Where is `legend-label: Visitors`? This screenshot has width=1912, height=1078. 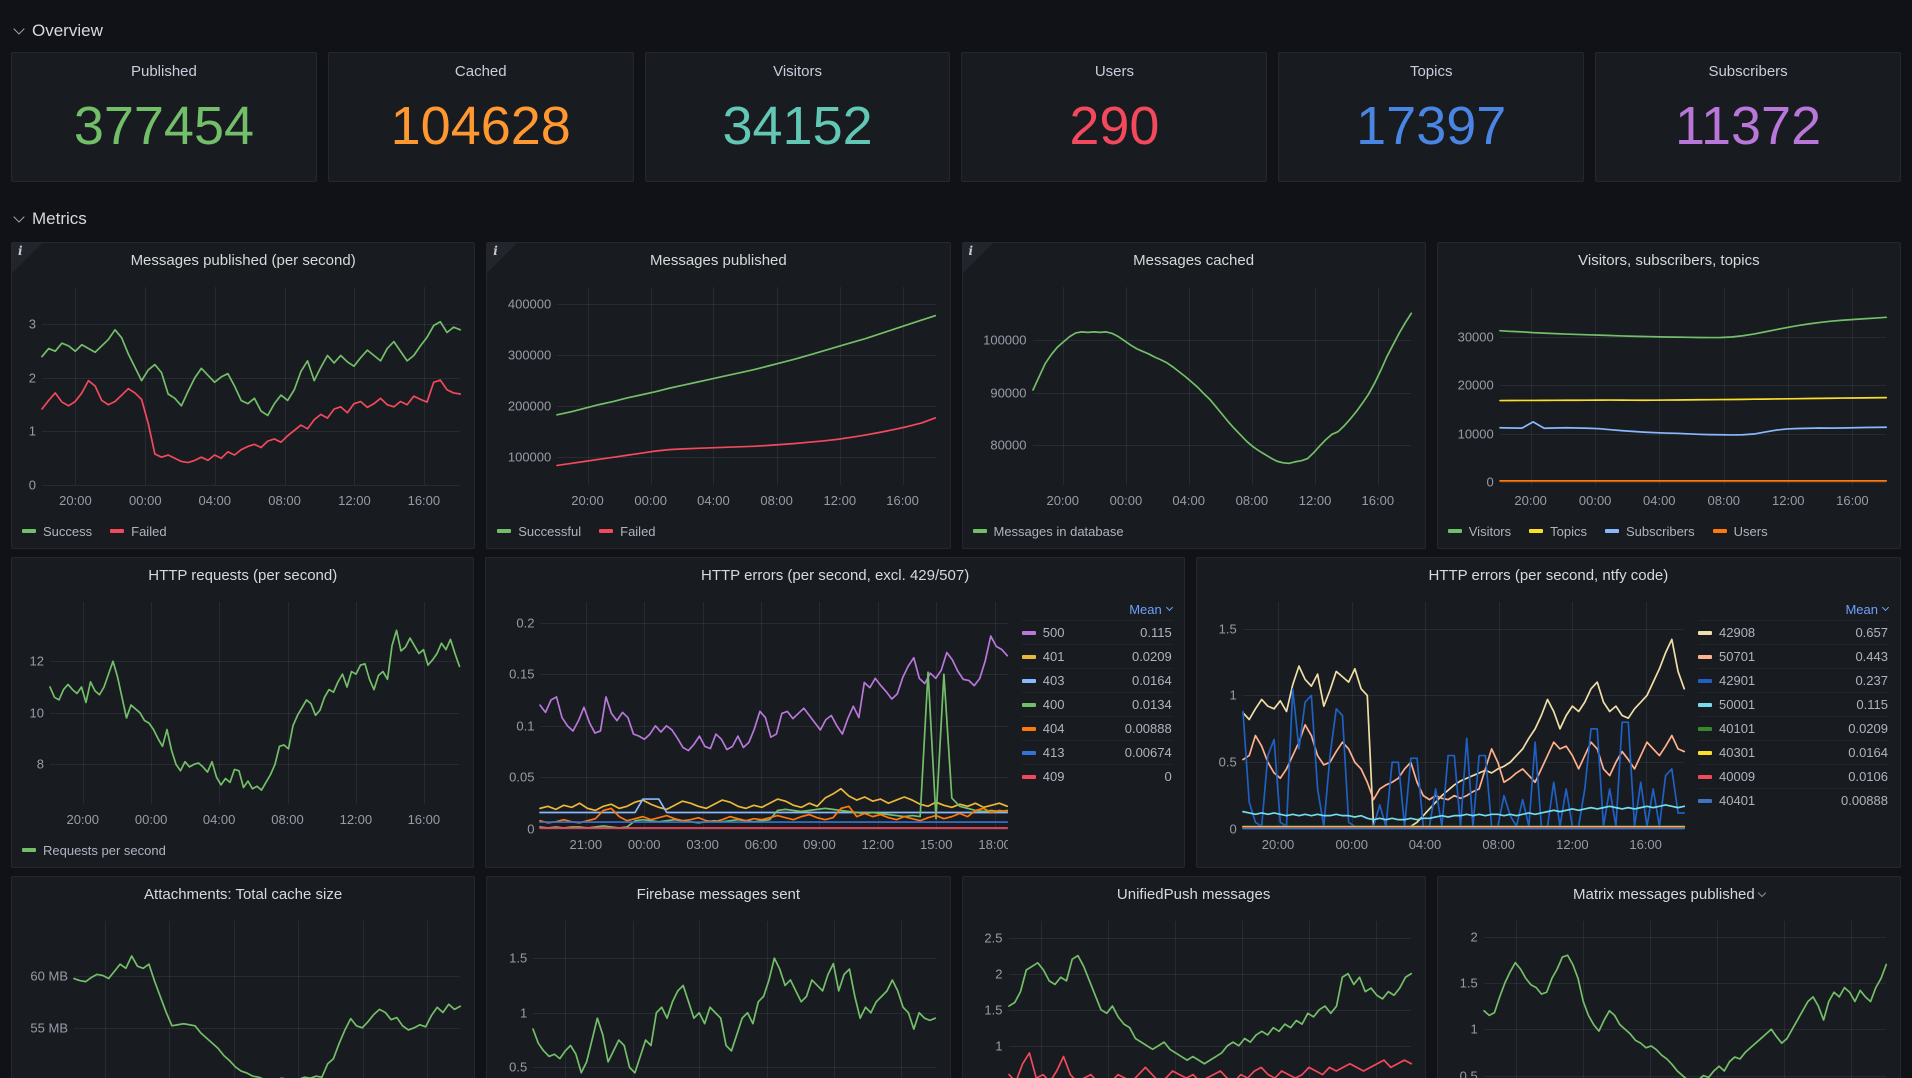 legend-label: Visitors is located at coordinates (1490, 531).